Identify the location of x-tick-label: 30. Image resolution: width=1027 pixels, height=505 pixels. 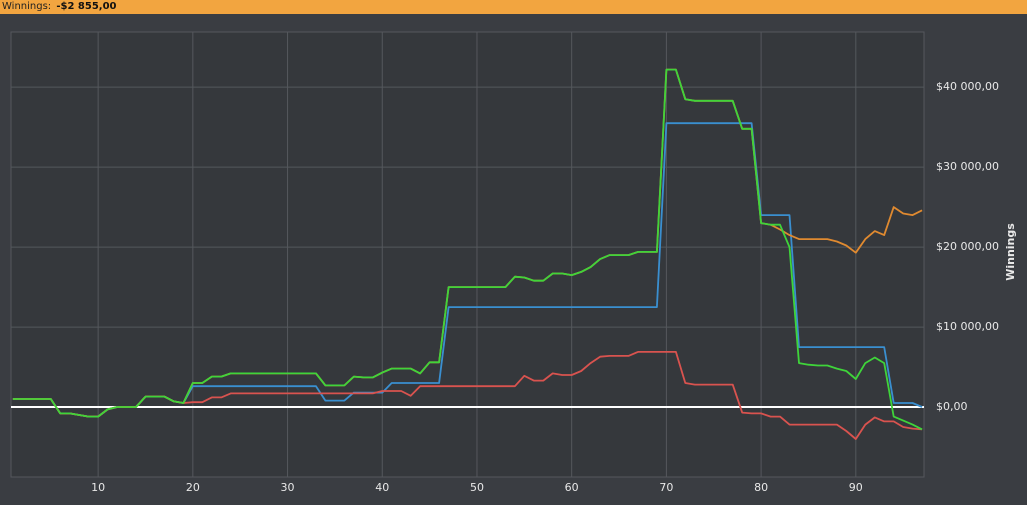
(288, 487).